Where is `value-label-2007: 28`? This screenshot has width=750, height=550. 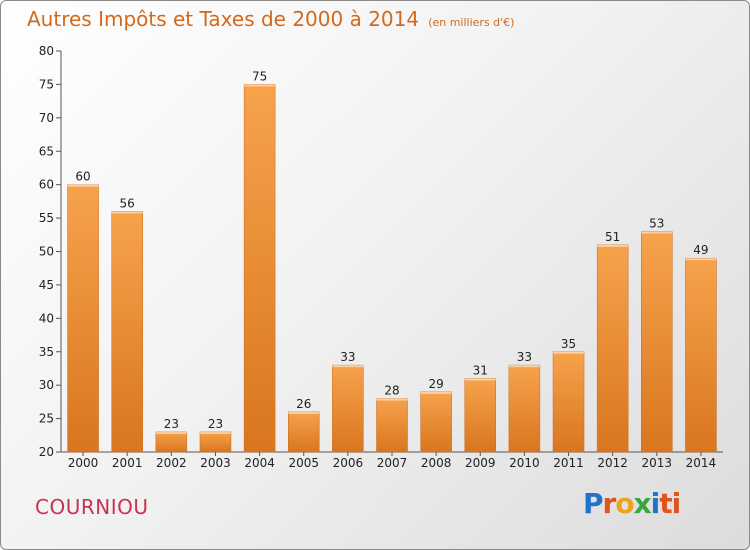 value-label-2007: 28 is located at coordinates (391, 391).